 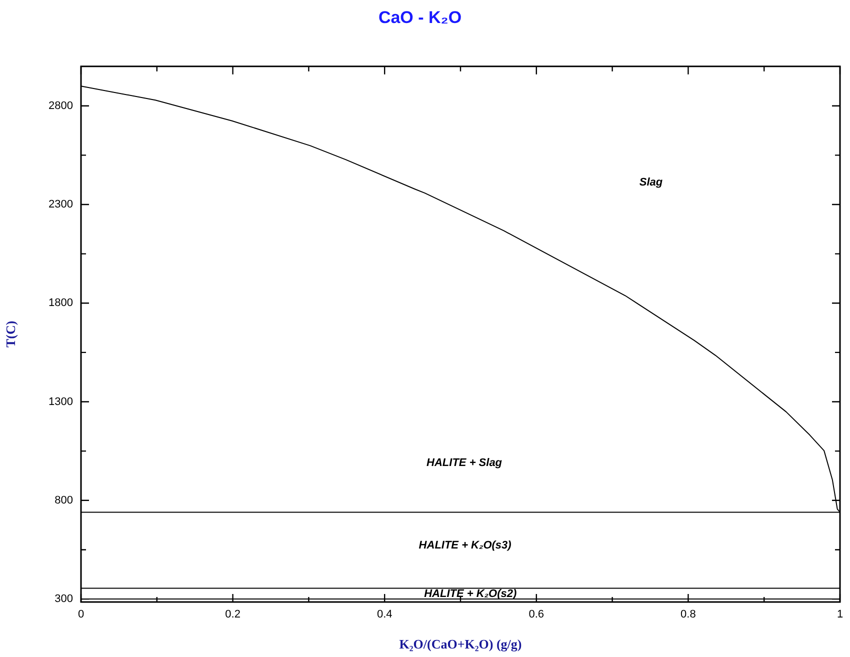 I want to click on y-tick-label: 1300, so click(x=60, y=402).